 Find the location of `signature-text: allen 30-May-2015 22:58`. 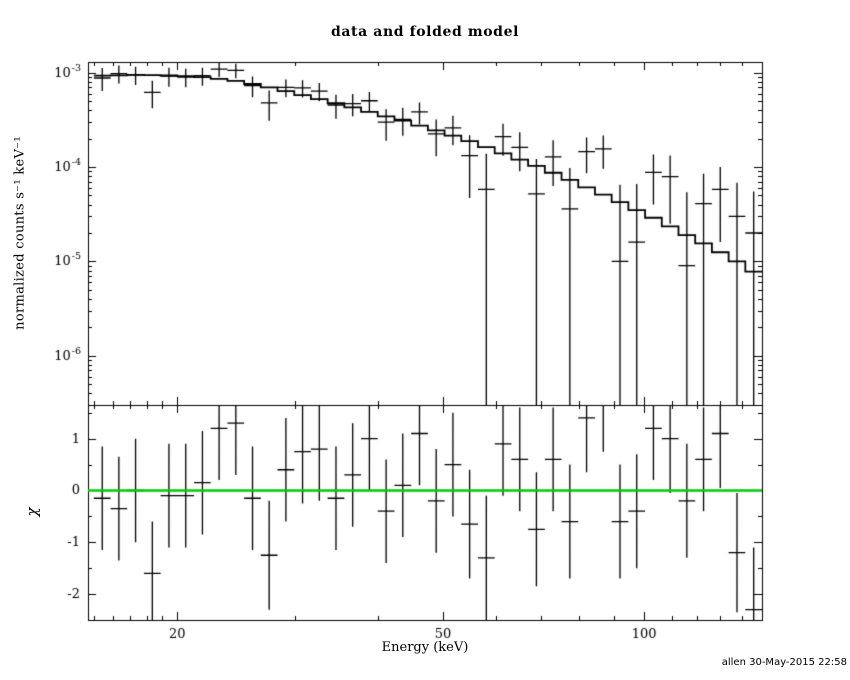

signature-text: allen 30-May-2015 22:58 is located at coordinates (784, 662).